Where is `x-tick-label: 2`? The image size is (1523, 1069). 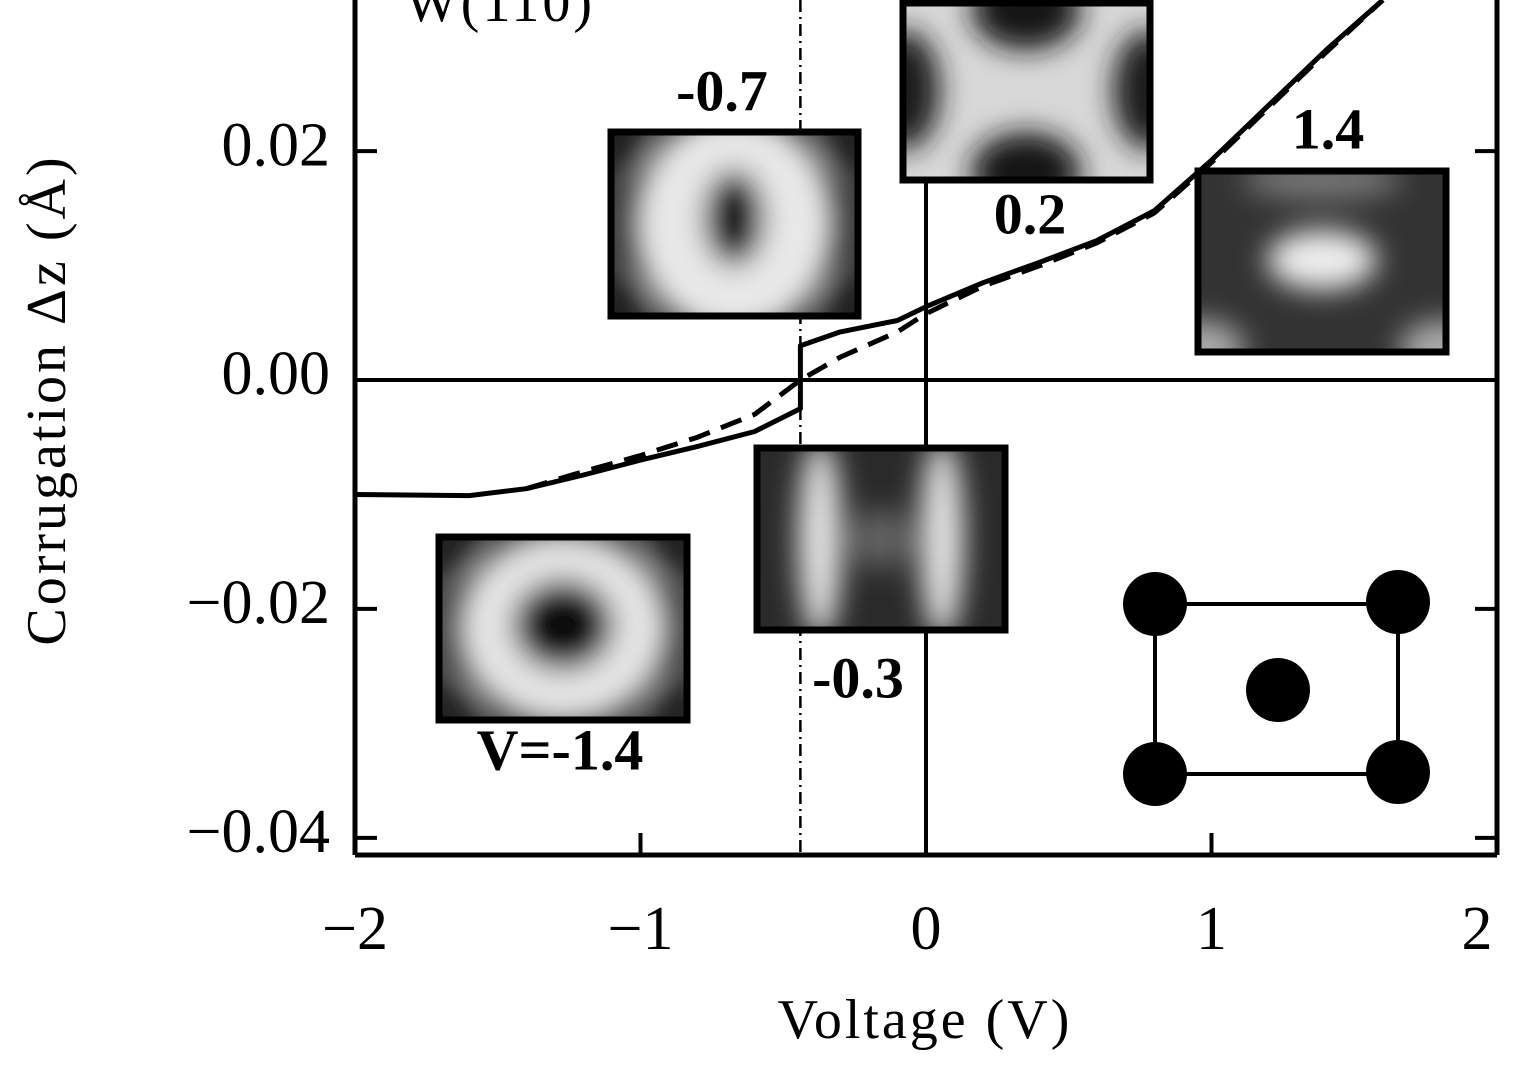 x-tick-label: 2 is located at coordinates (1477, 929).